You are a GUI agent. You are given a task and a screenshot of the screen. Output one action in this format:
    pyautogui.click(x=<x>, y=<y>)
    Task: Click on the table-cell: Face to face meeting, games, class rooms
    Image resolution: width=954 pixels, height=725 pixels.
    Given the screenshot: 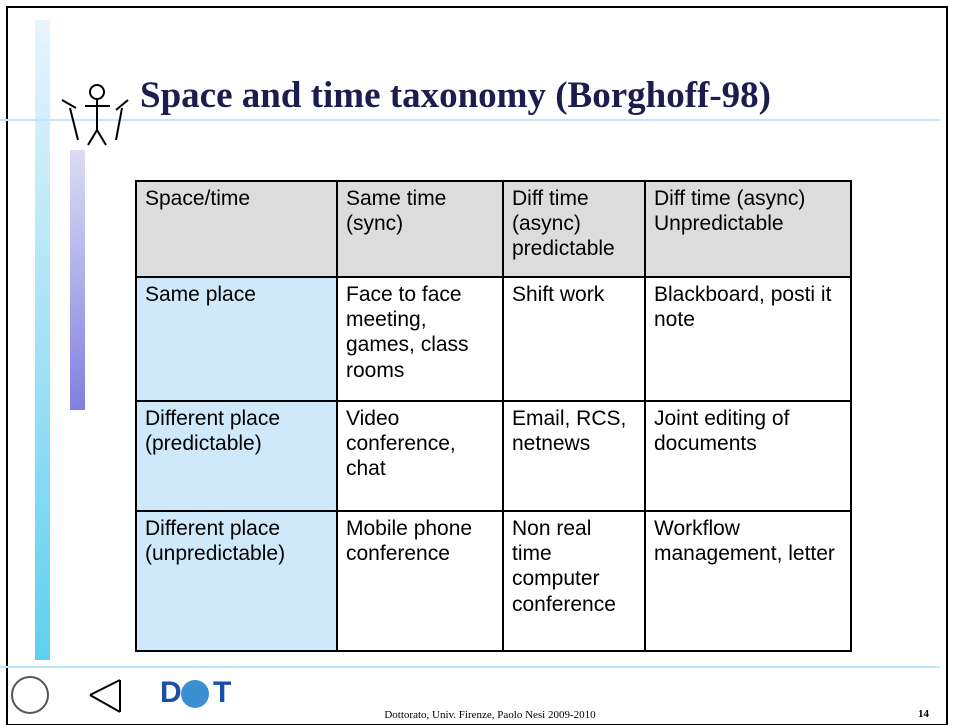 What is the action you would take?
    pyautogui.click(x=420, y=339)
    